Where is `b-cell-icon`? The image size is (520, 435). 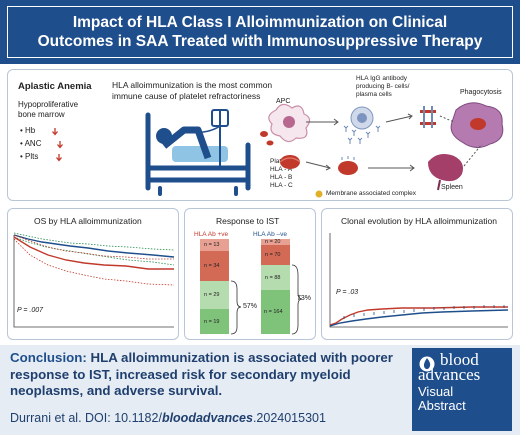
b-cell-icon is located at coordinates (362, 118).